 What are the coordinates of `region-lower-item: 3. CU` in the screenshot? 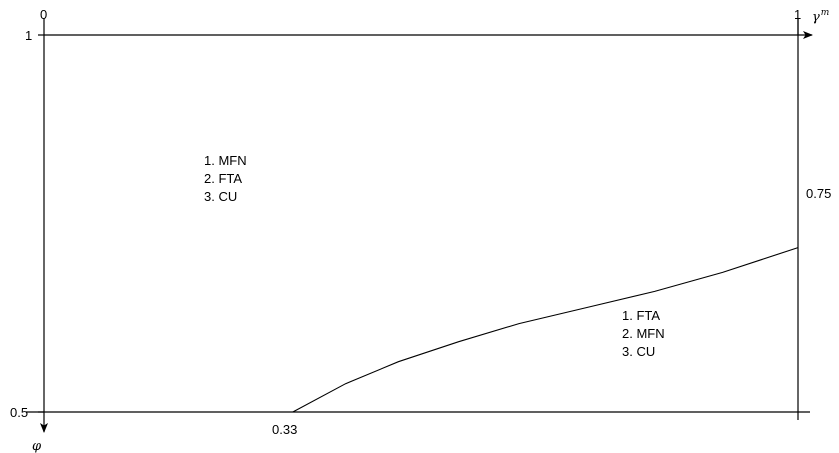 It's located at (638, 351).